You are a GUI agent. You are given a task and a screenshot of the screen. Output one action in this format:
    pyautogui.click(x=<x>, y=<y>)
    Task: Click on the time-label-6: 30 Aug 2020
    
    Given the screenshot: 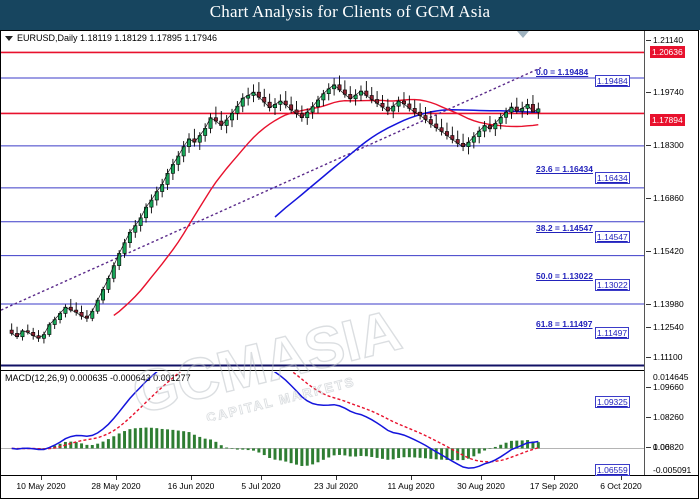 What is the action you would take?
    pyautogui.click(x=481, y=486)
    